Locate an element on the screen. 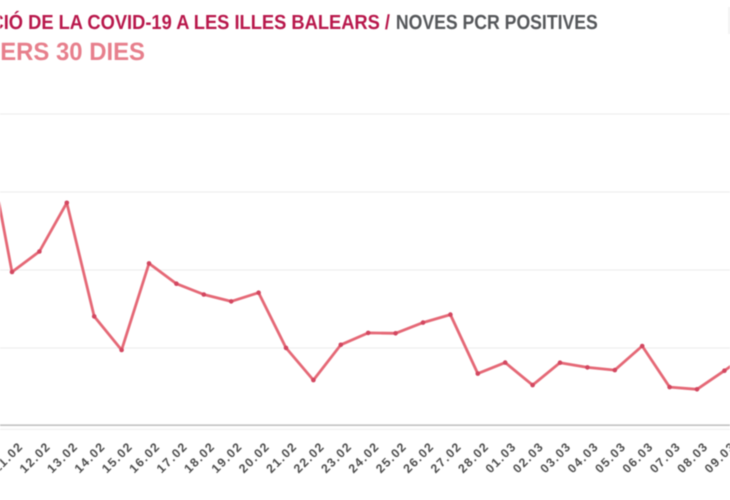 This screenshot has width=730, height=500. svg-text:CIÓ DE LA COVID-19 A LES ILLES: CIÓ DE LA COVID-19 A LES ILLES BALEARS / is located at coordinates (195, 22).